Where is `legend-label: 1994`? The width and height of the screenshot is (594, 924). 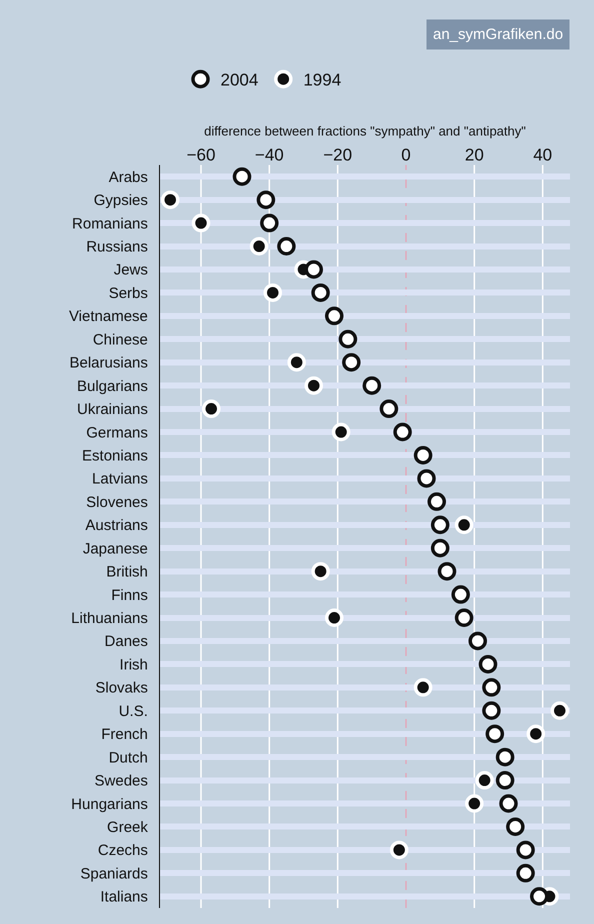
legend-label: 1994 is located at coordinates (322, 80).